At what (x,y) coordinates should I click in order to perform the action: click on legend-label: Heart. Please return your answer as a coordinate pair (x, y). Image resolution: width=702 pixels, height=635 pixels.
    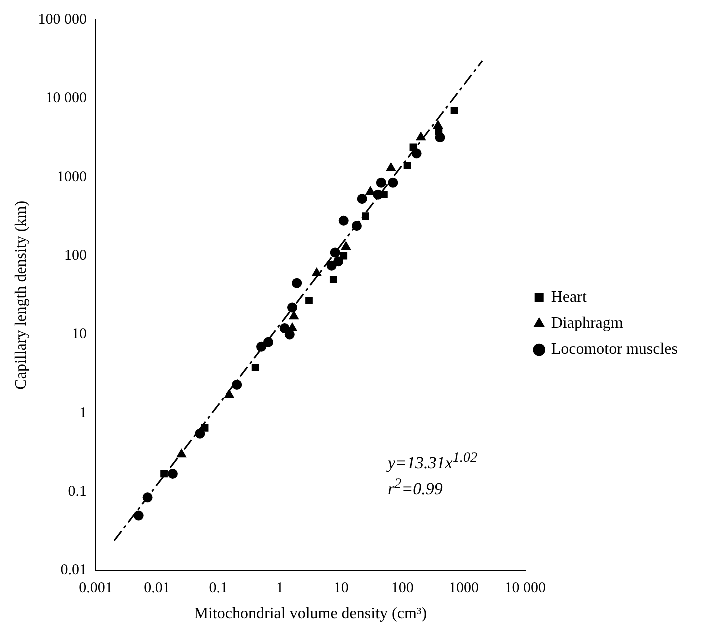
    Looking at the image, I should click on (569, 297).